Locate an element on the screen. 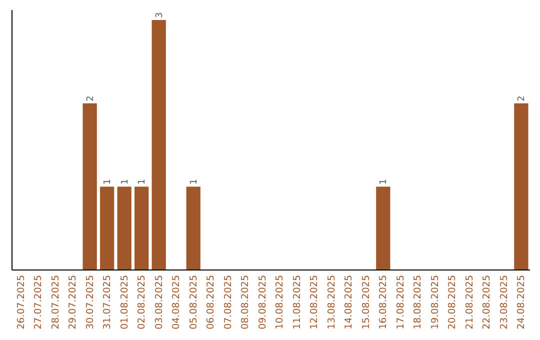 This screenshot has width=540, height=340. x-tick-label: 21.08.2025 is located at coordinates (470, 302).